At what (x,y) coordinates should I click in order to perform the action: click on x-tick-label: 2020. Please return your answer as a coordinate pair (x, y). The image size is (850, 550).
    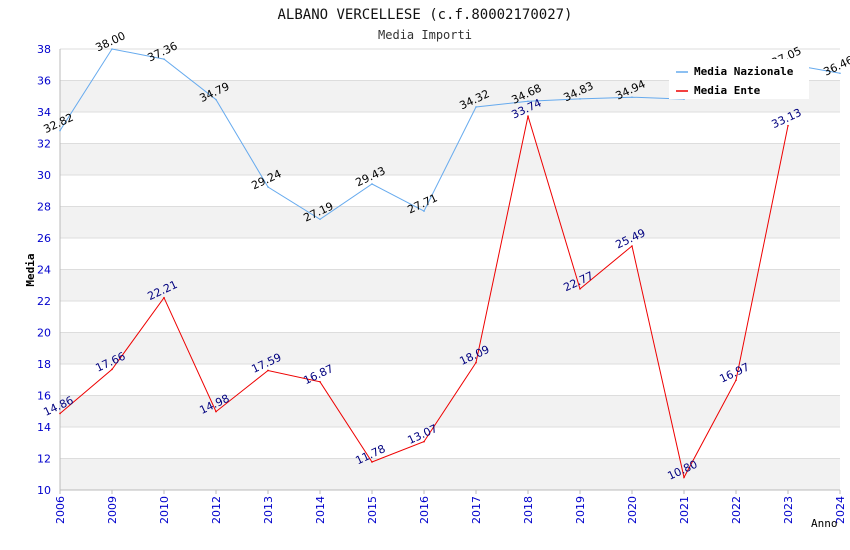
    Looking at the image, I should click on (632, 510).